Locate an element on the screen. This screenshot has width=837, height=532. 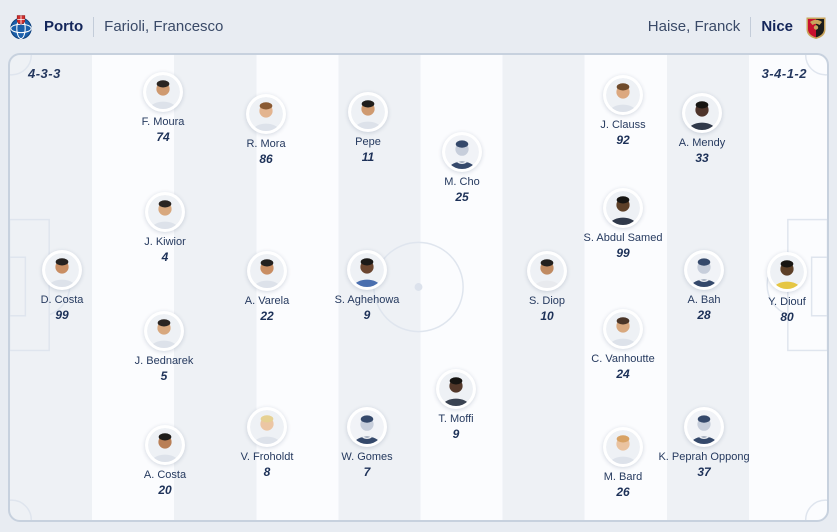
player-number: 8 is located at coordinates (267, 472).